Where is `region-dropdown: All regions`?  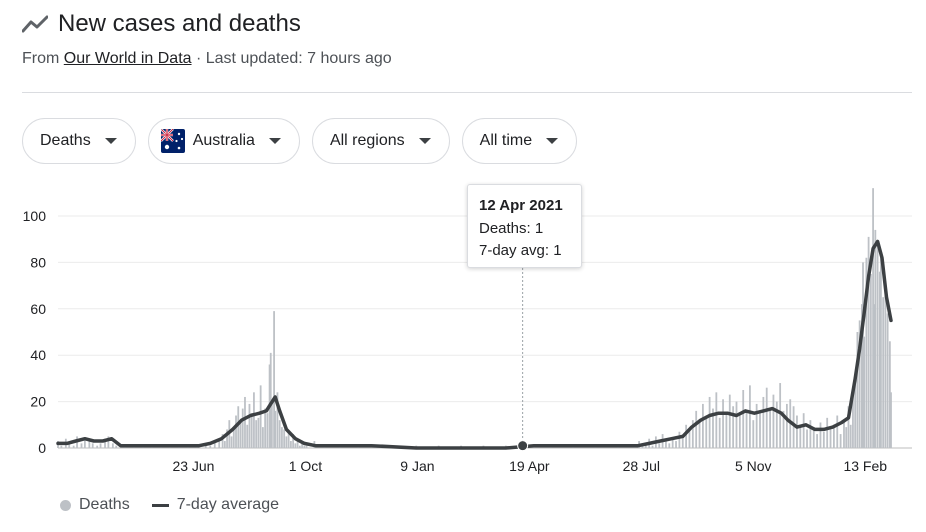 region-dropdown: All regions is located at coordinates (380, 141).